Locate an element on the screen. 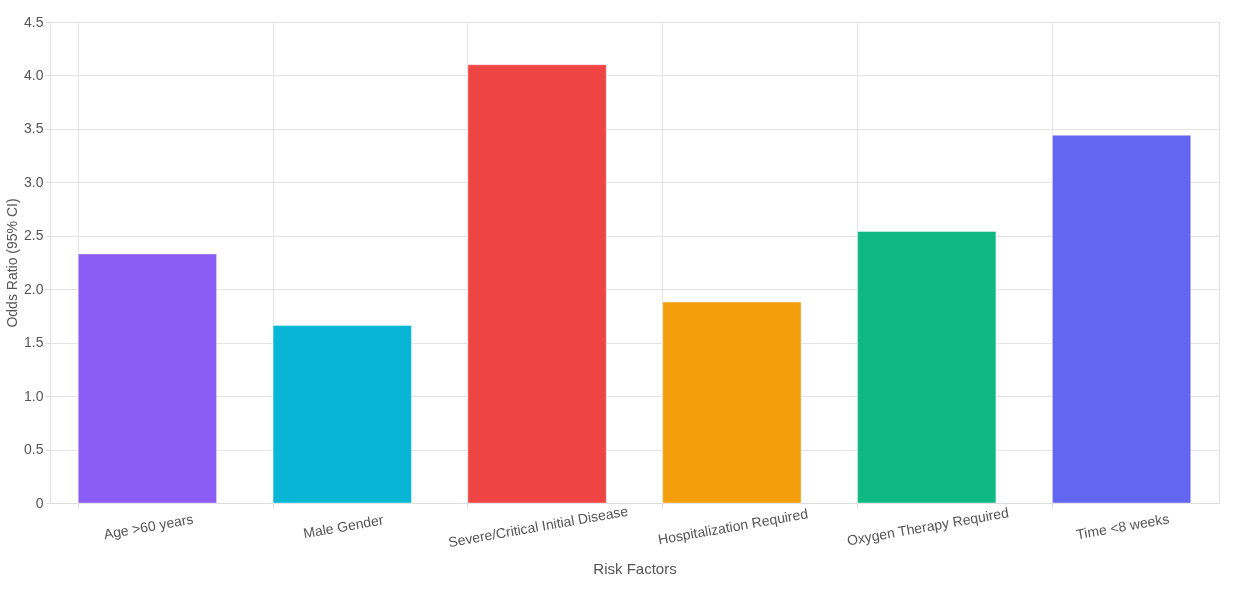 The image size is (1244, 592). y-tick-label: 0 is located at coordinates (39, 502).